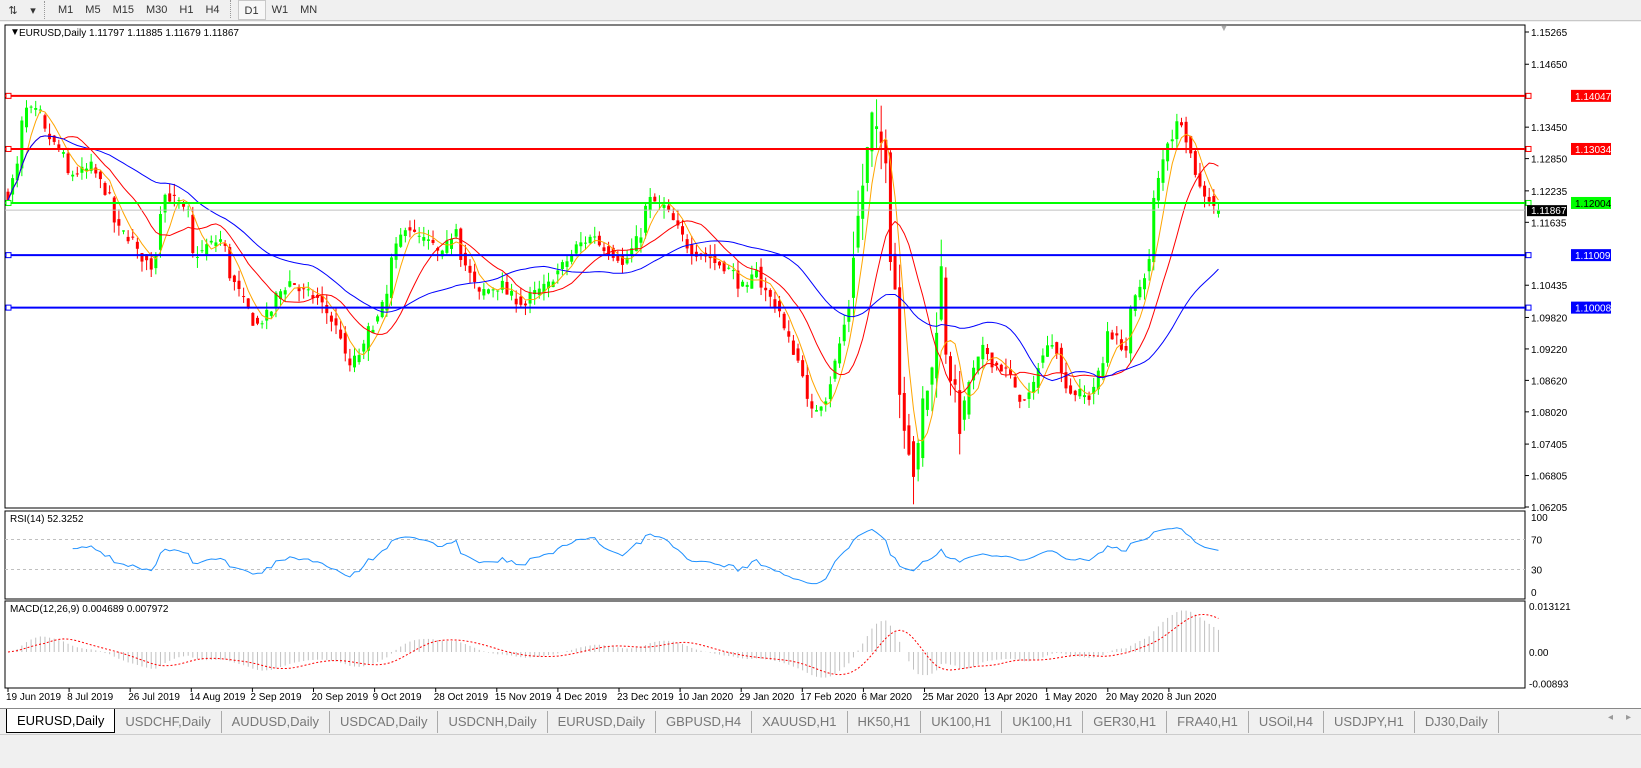  Describe the element at coordinates (1611, 717) in the screenshot. I see `scroll-left-icon: ◂` at that location.